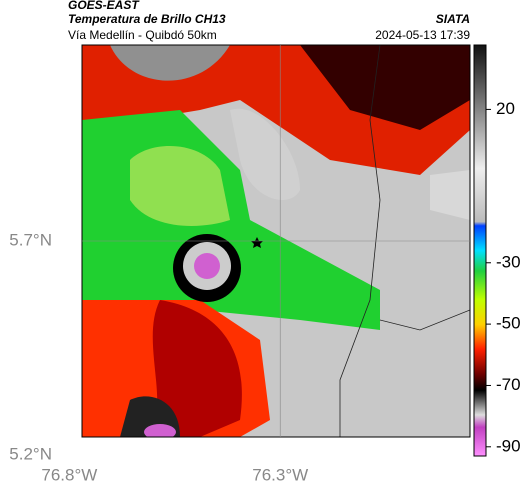 This screenshot has width=526, height=496. I want to click on y-tick-label: 5.2°N, so click(30, 453).